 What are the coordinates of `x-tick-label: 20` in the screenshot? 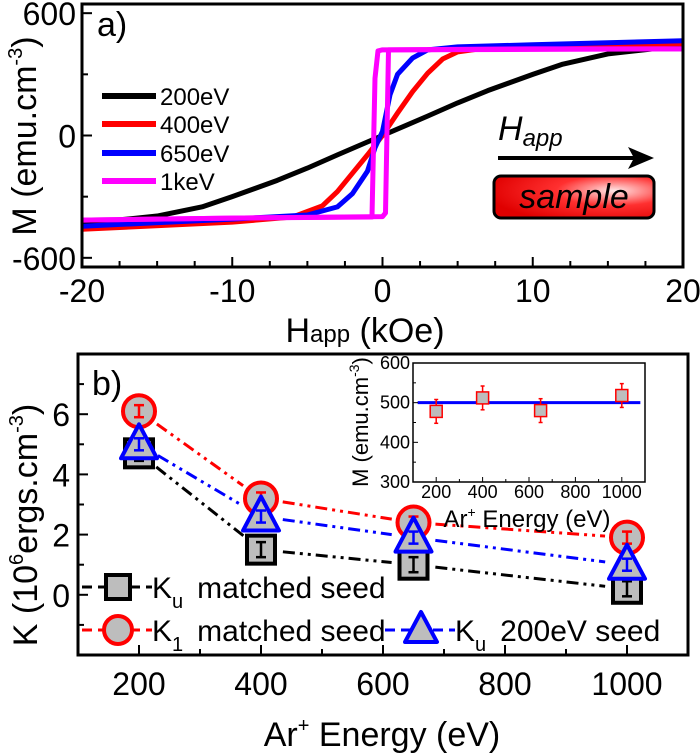 It's located at (682, 291).